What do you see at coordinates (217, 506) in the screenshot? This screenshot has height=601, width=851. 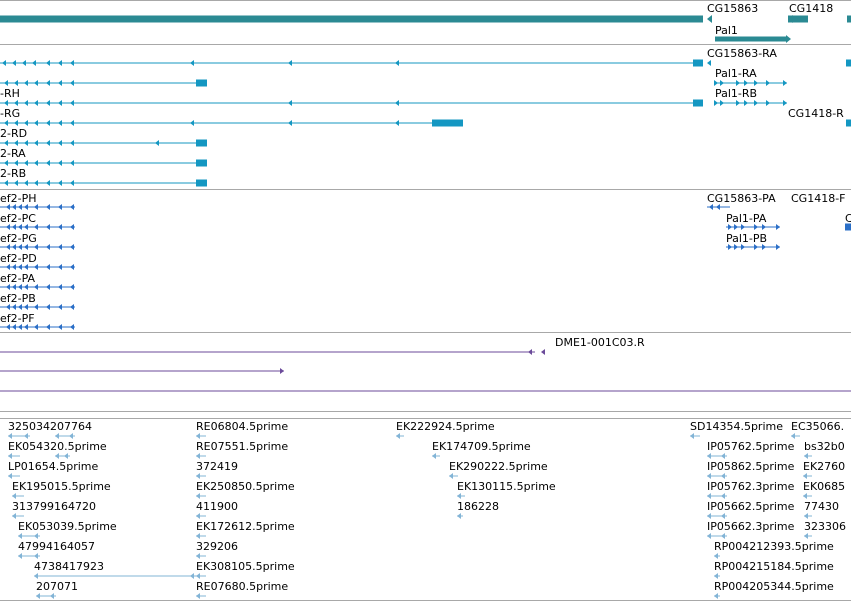 I see `est-label: 411900` at bounding box center [217, 506].